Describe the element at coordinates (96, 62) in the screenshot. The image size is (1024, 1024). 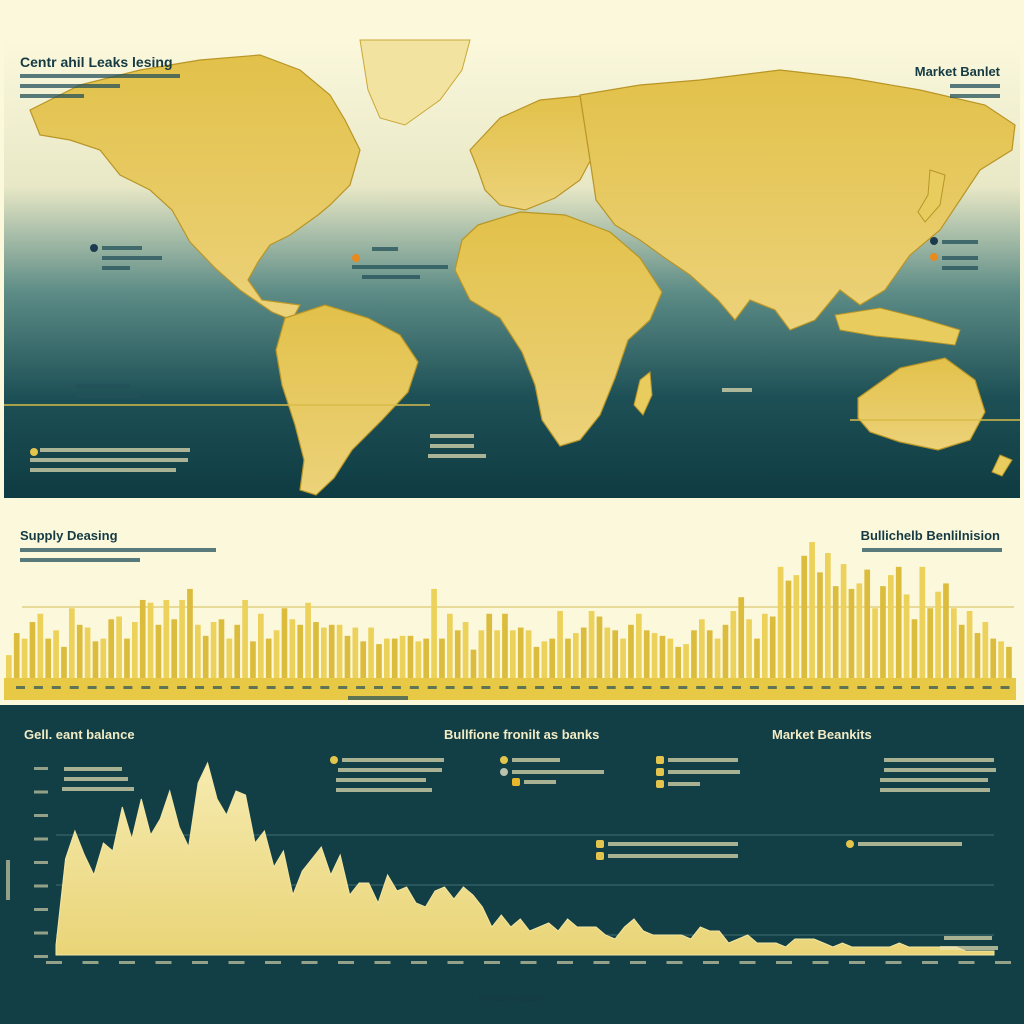
I see `map-title-left: Centr ahil Leaks lesing` at that location.